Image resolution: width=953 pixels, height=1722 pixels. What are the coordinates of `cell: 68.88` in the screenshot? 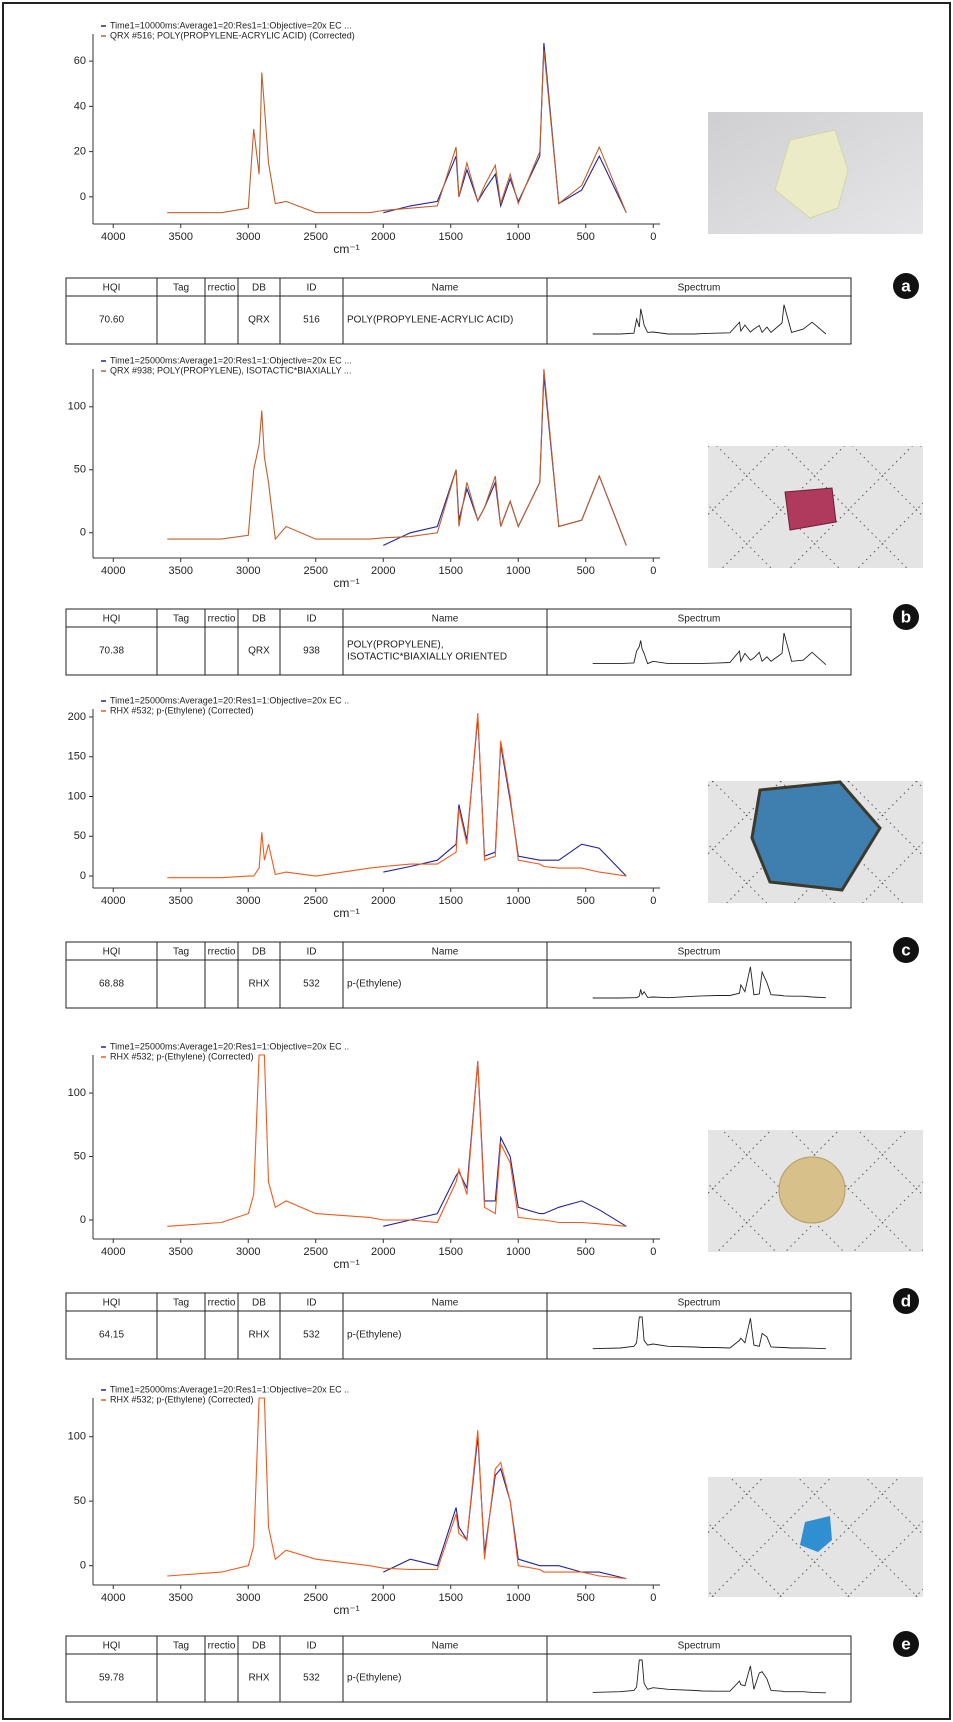 It's located at (111, 984).